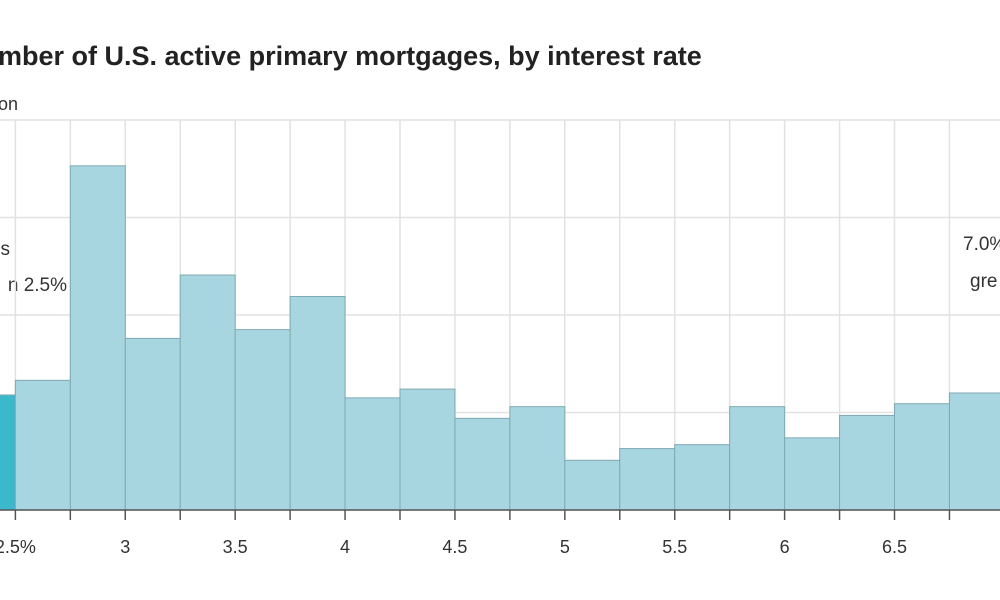 The width and height of the screenshot is (1000, 600). Describe the element at coordinates (983, 281) in the screenshot. I see `annotation: gre` at that location.